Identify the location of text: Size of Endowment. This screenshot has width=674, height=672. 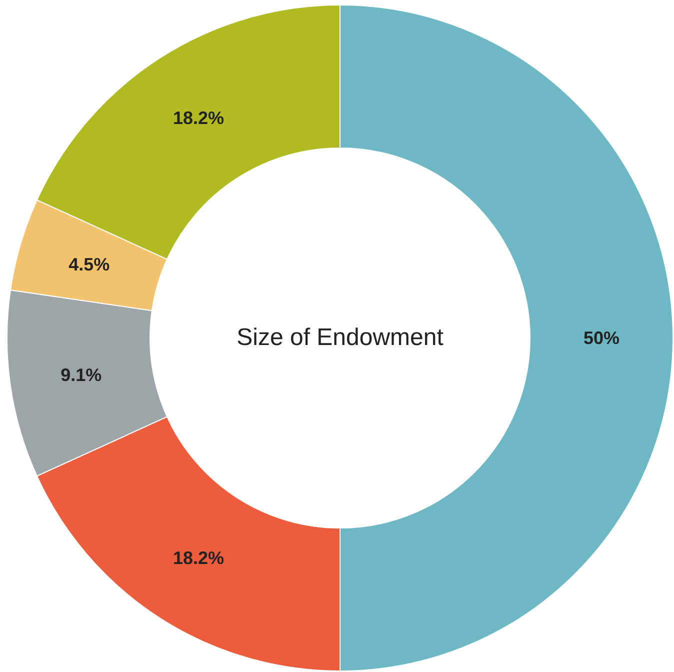
(340, 338).